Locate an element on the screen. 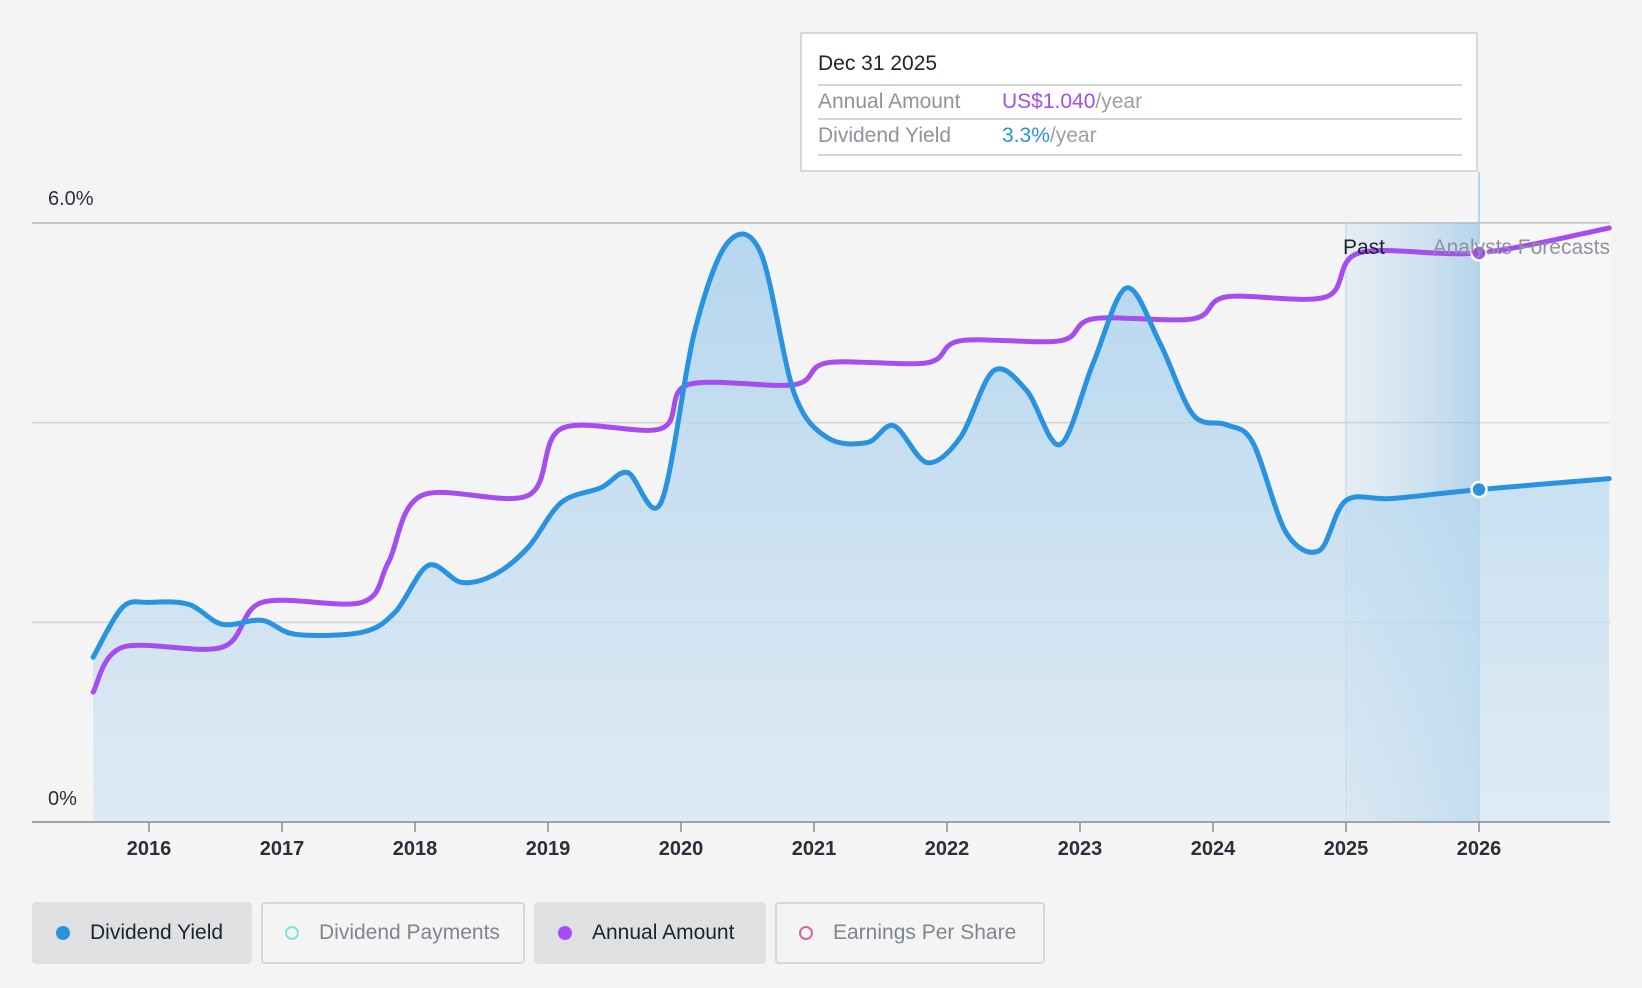 Image resolution: width=1642 pixels, height=988 pixels. x-tick-label: 2021 is located at coordinates (814, 849).